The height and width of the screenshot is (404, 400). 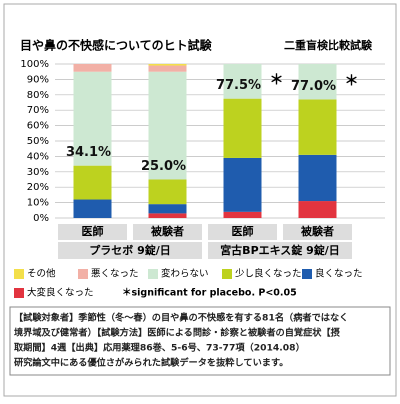 I want to click on group-label: 宮古BPエキス錠 9錠/日, so click(x=280, y=250).